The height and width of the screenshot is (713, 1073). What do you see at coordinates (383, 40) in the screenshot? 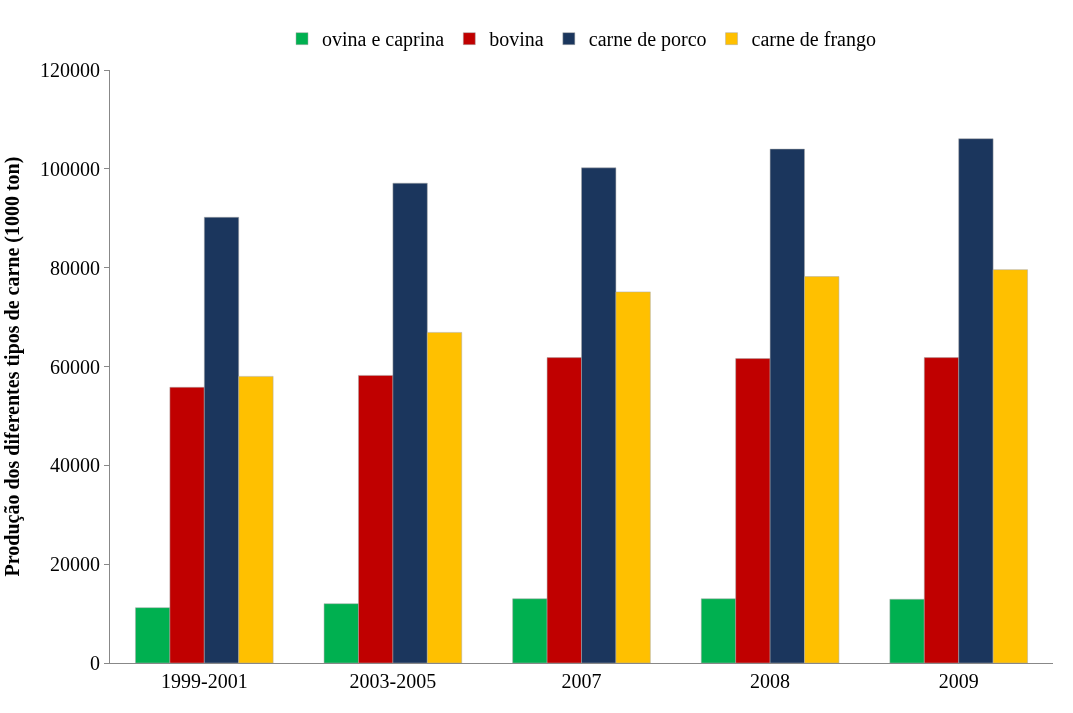
I see `legend-label: ovina e caprina` at bounding box center [383, 40].